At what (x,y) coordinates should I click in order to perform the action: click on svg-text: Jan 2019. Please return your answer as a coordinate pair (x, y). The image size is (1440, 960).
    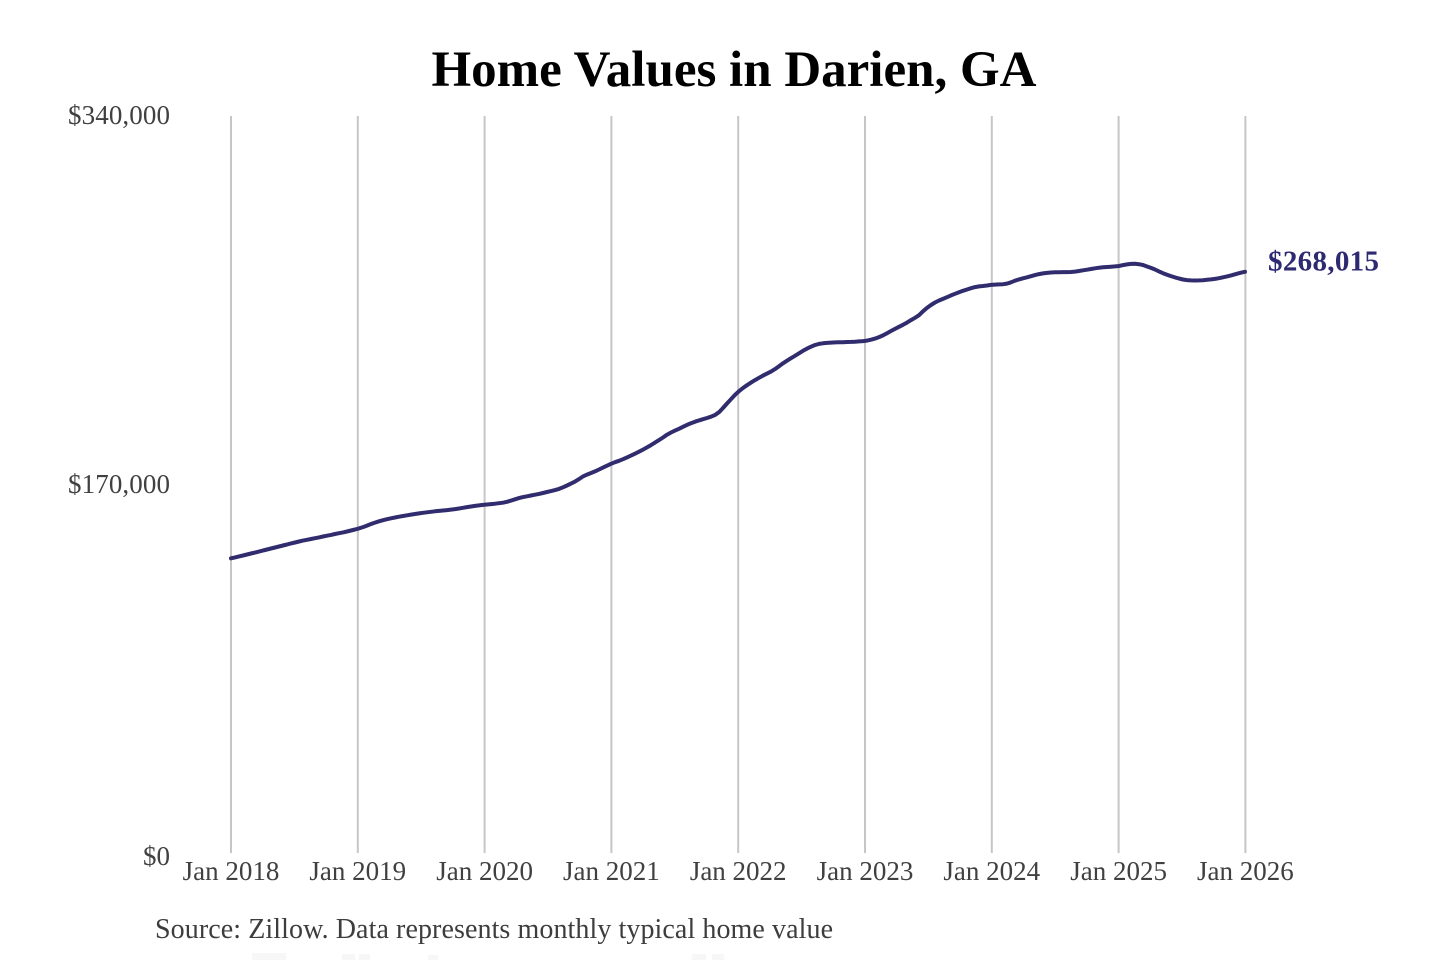
    Looking at the image, I should click on (357, 871).